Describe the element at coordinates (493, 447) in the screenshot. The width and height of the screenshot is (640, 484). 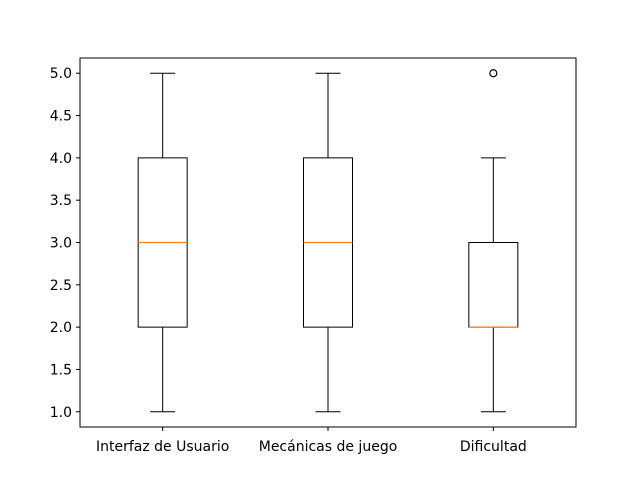
I see `x-tick-label: Dificultad` at that location.